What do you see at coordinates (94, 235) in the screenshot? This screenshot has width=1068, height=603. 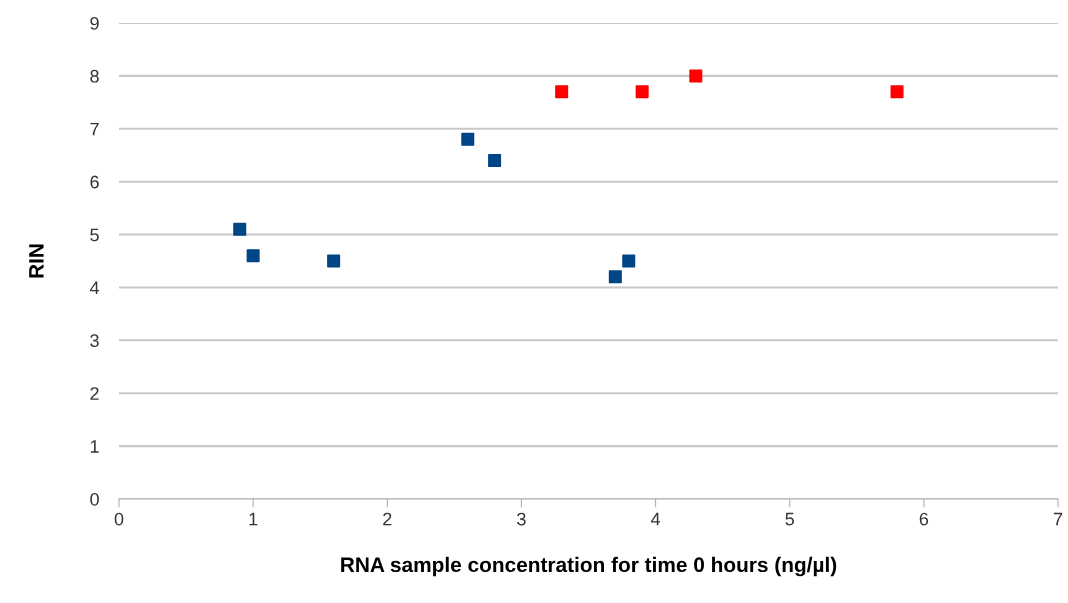 I see `y-tick-label: 5` at bounding box center [94, 235].